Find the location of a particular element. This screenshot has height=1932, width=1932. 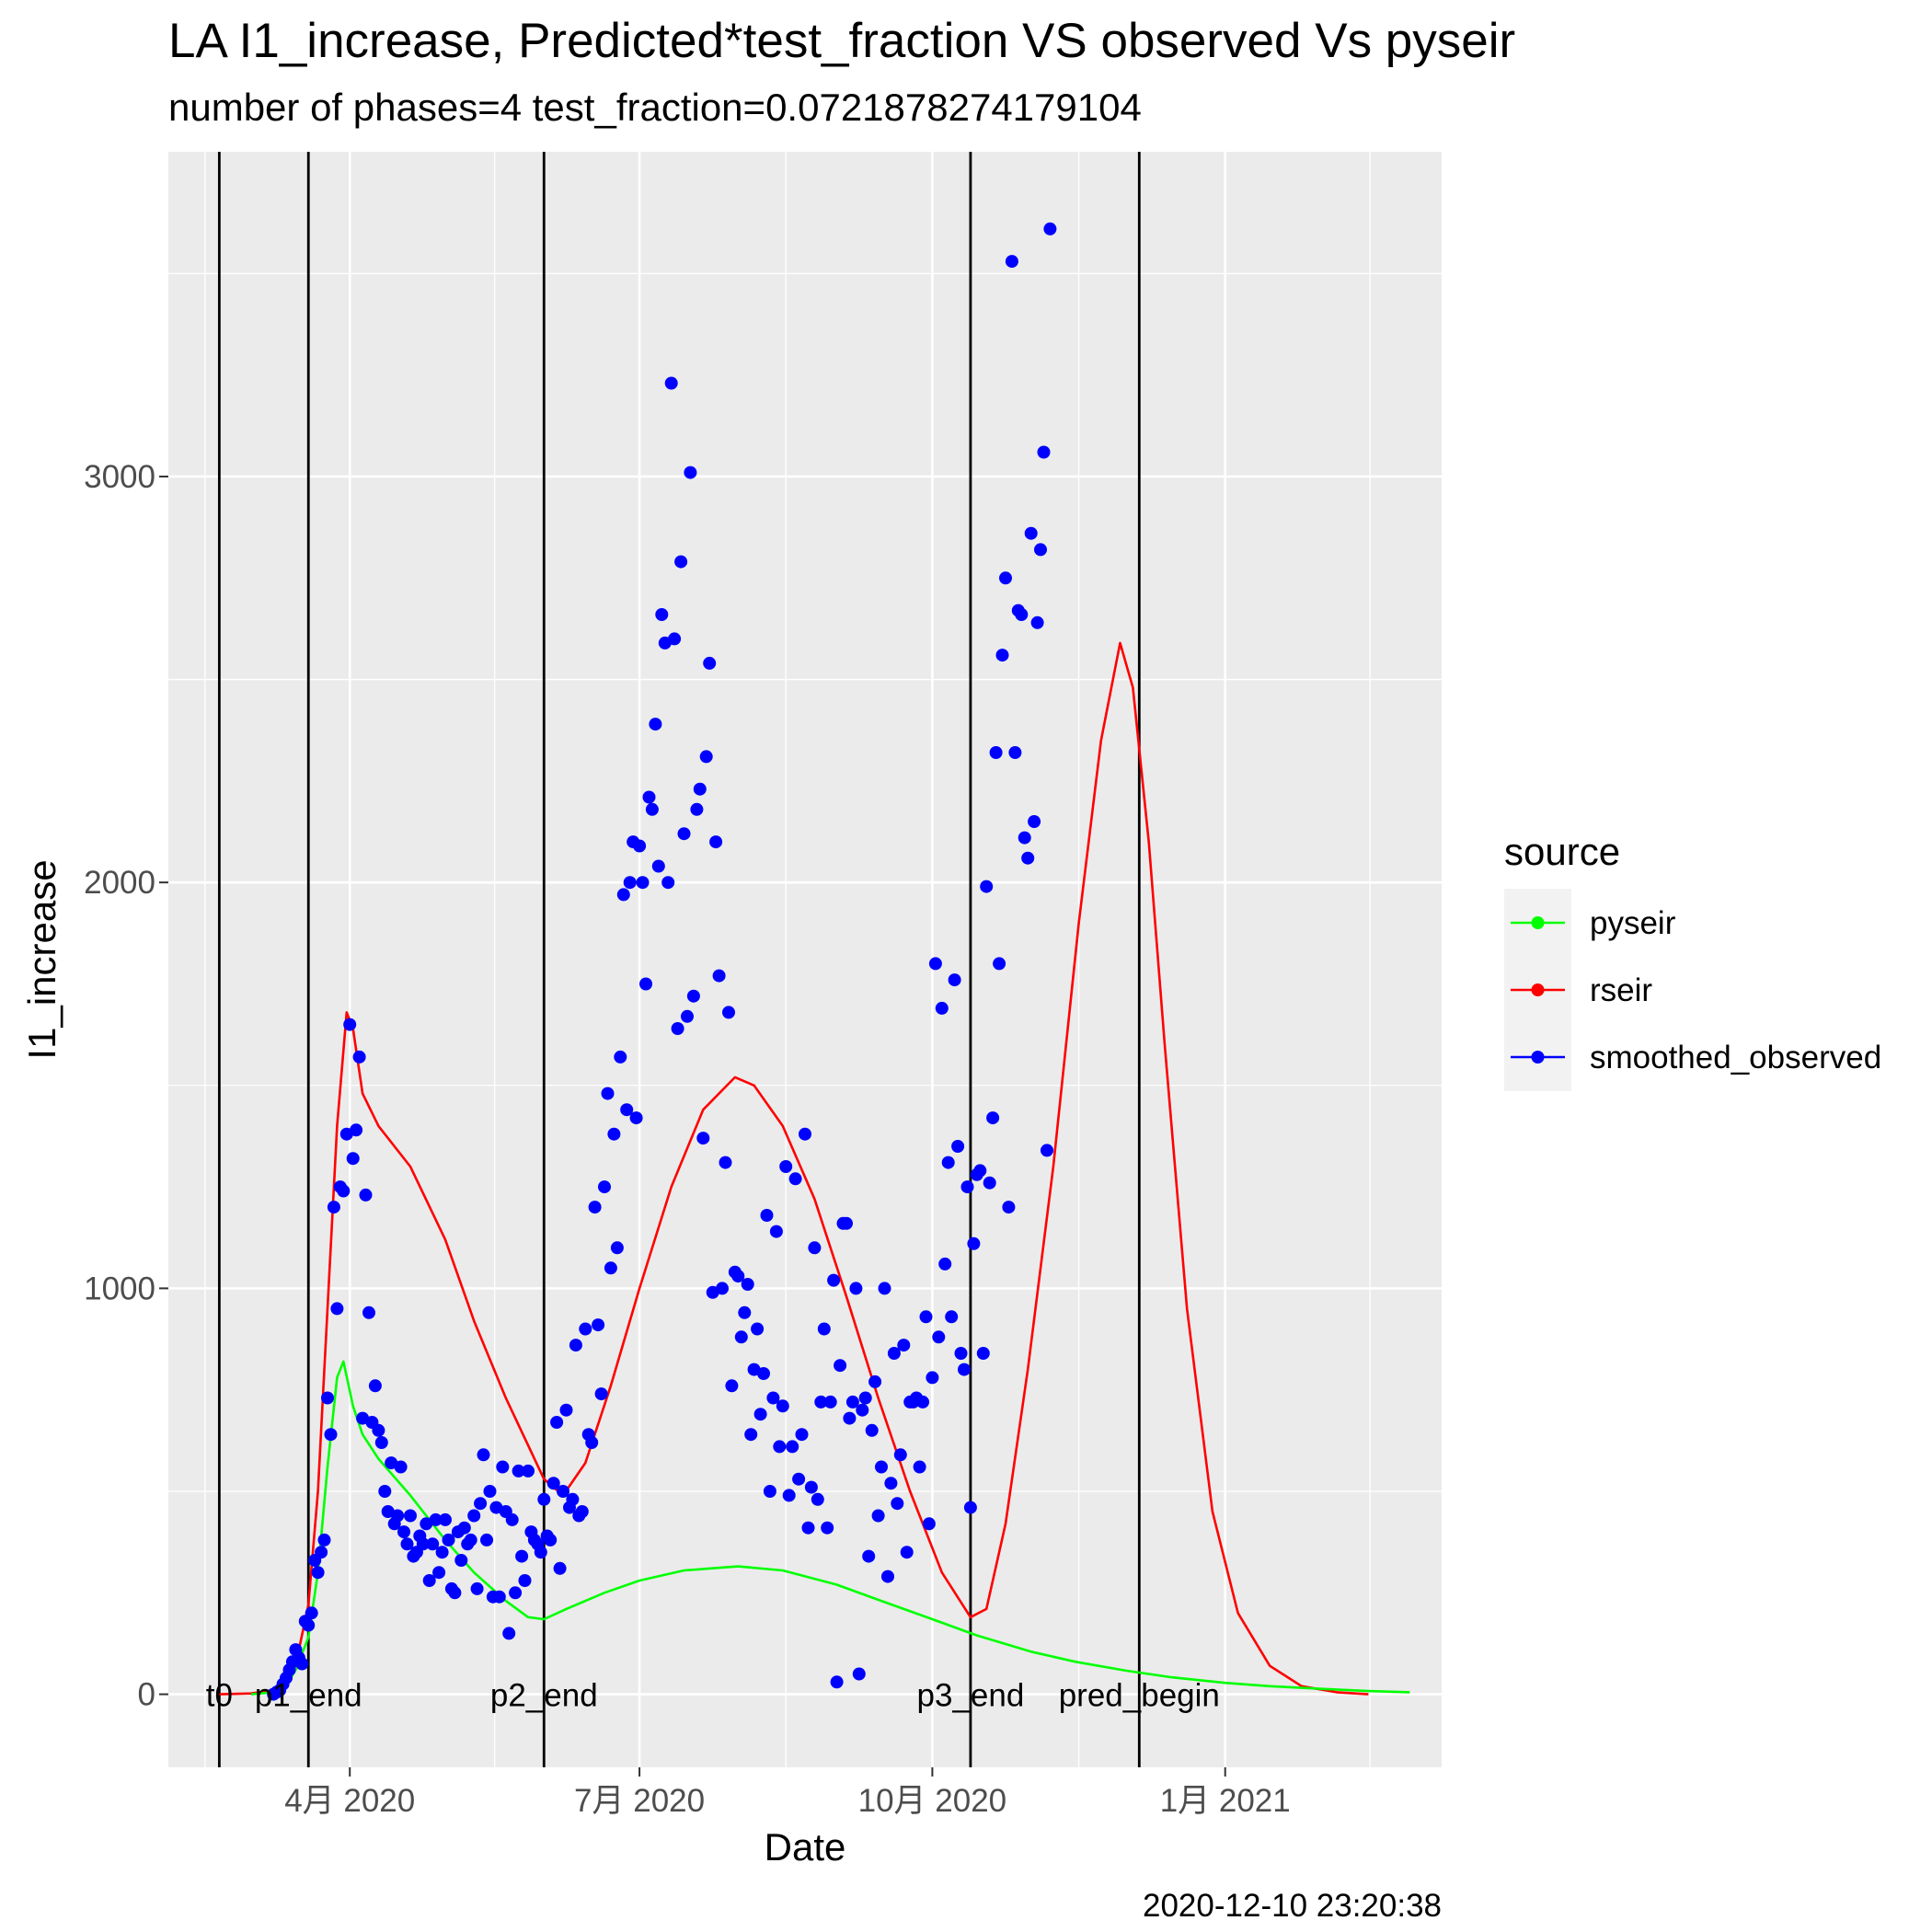

legend-entries: pyseir rseir smoothed_observed is located at coordinates (1696, 990).